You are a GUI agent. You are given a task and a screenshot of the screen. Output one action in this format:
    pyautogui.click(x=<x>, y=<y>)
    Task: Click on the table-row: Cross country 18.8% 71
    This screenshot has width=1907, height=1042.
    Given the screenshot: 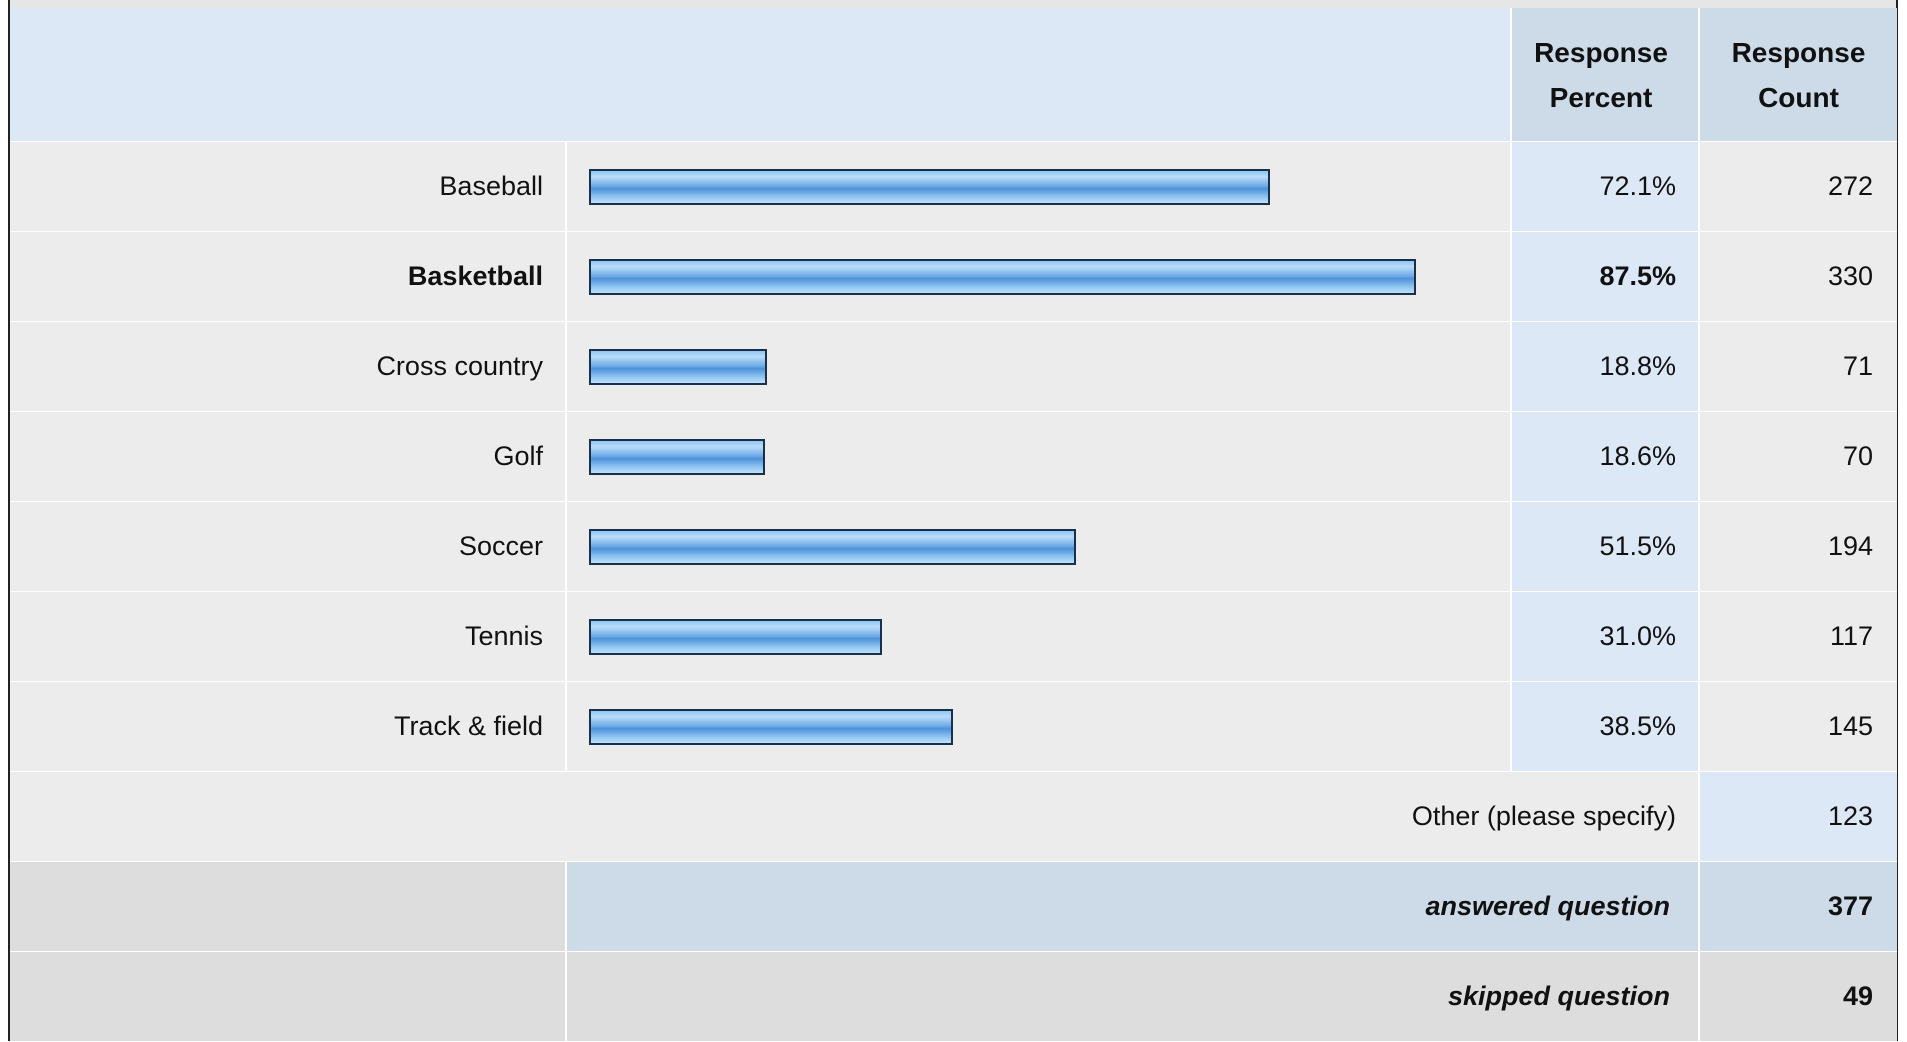 What is the action you would take?
    pyautogui.click(x=953, y=366)
    